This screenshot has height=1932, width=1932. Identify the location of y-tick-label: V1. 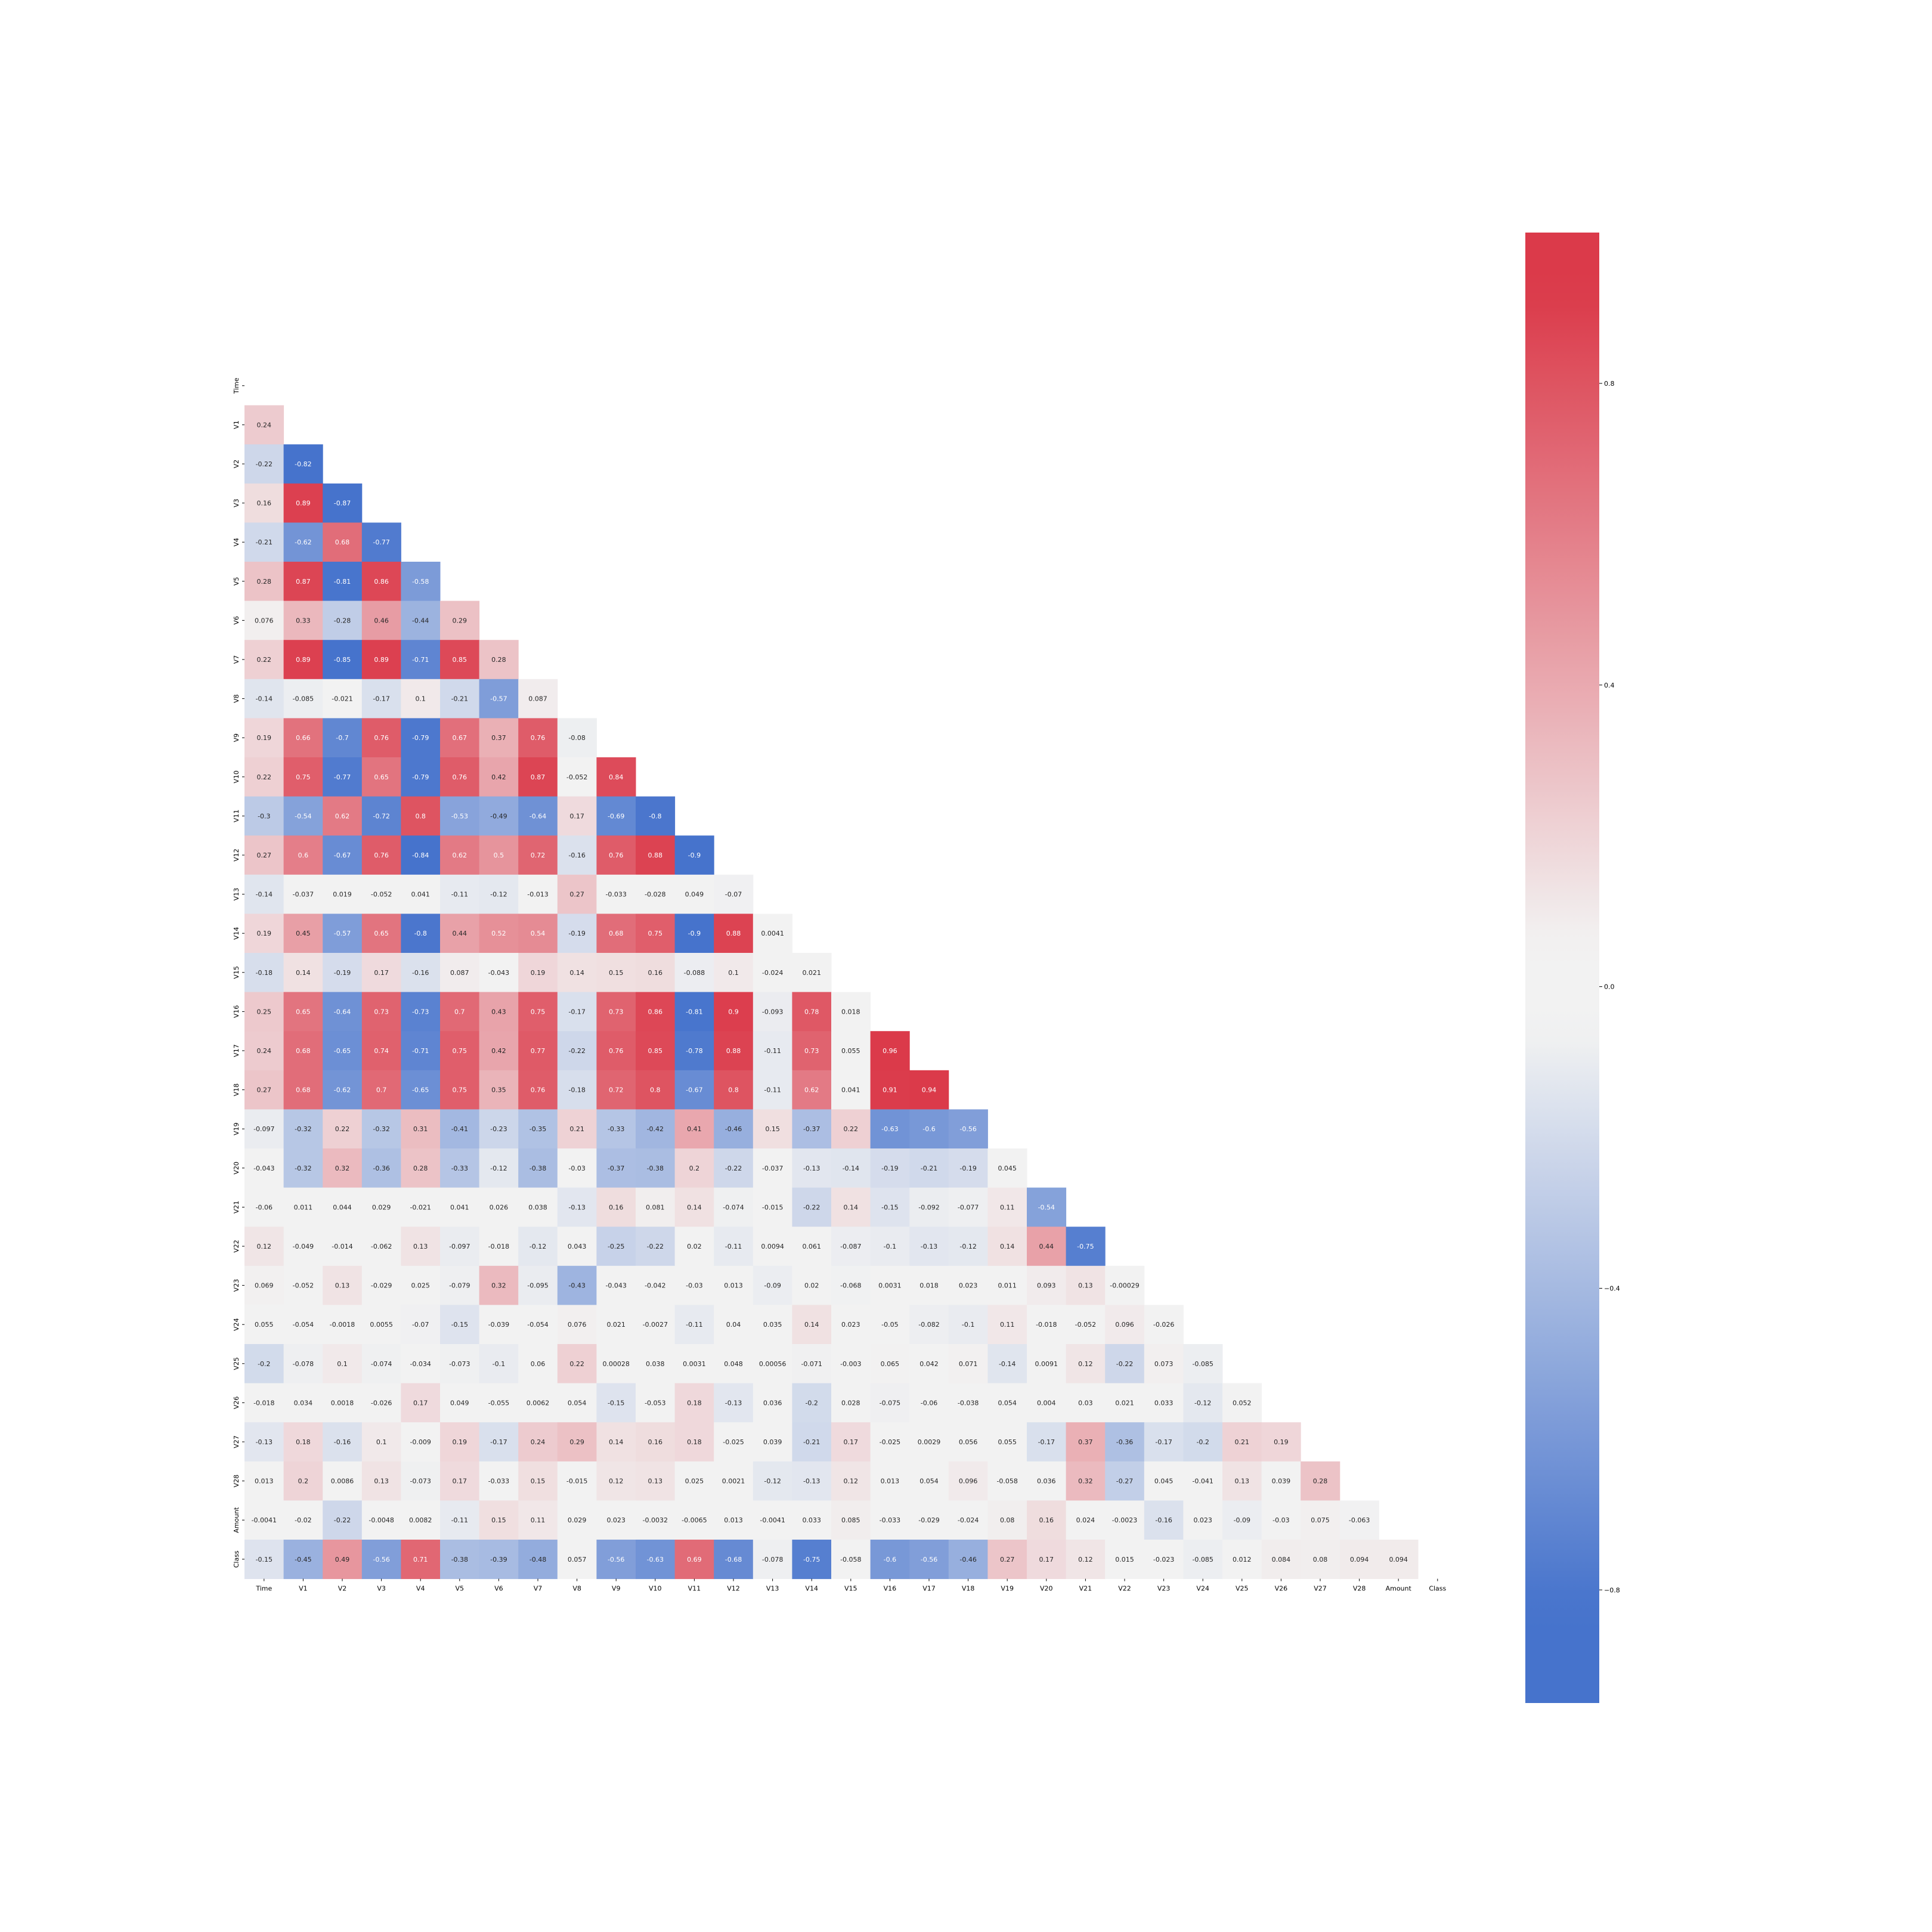
(237, 424).